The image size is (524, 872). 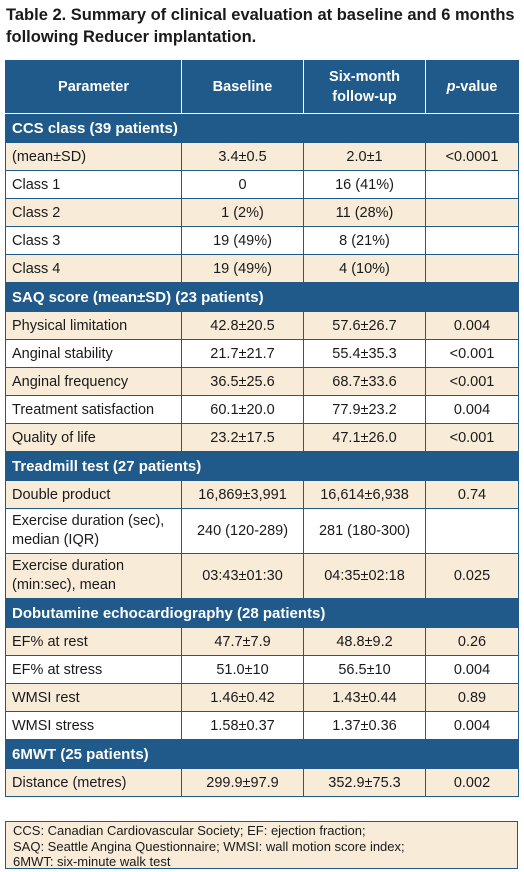 What do you see at coordinates (364, 240) in the screenshot?
I see `followup-cell: 8 (21%)` at bounding box center [364, 240].